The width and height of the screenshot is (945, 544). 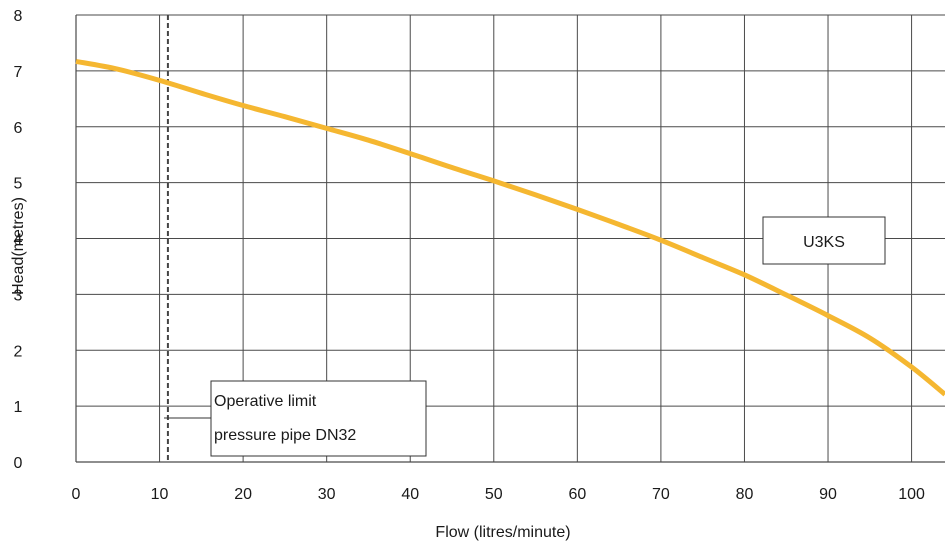 I want to click on x-tick-label-90: 90, so click(x=828, y=494).